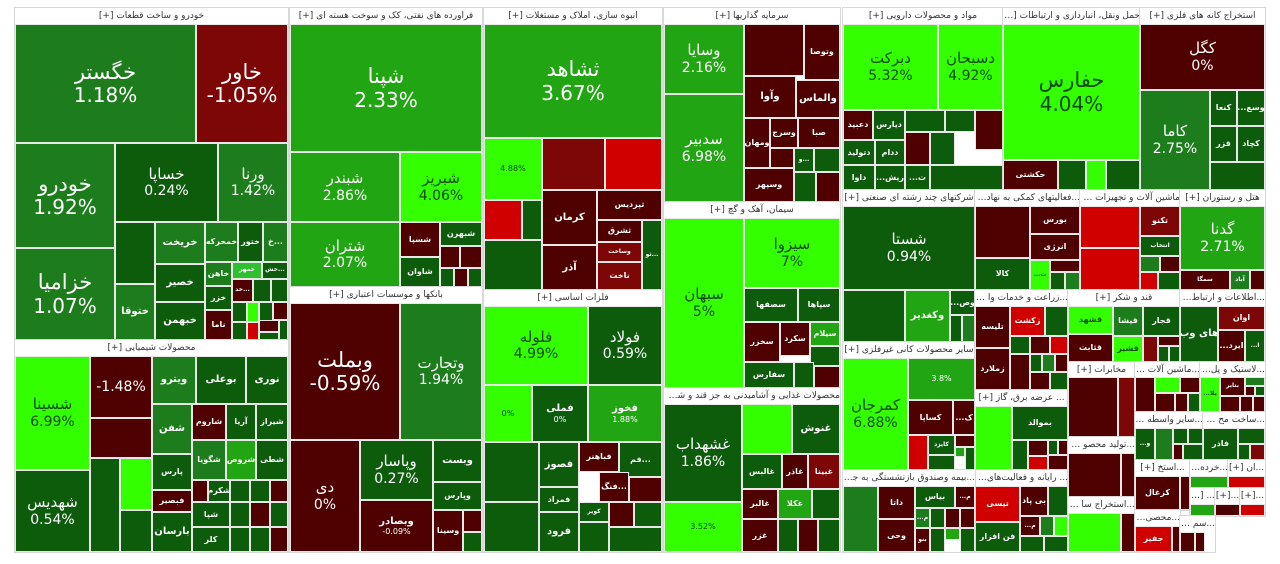 The image size is (1280, 564). What do you see at coordinates (52, 511) in the screenshot?
I see `stock-tile: شهدیس 0.54%` at bounding box center [52, 511].